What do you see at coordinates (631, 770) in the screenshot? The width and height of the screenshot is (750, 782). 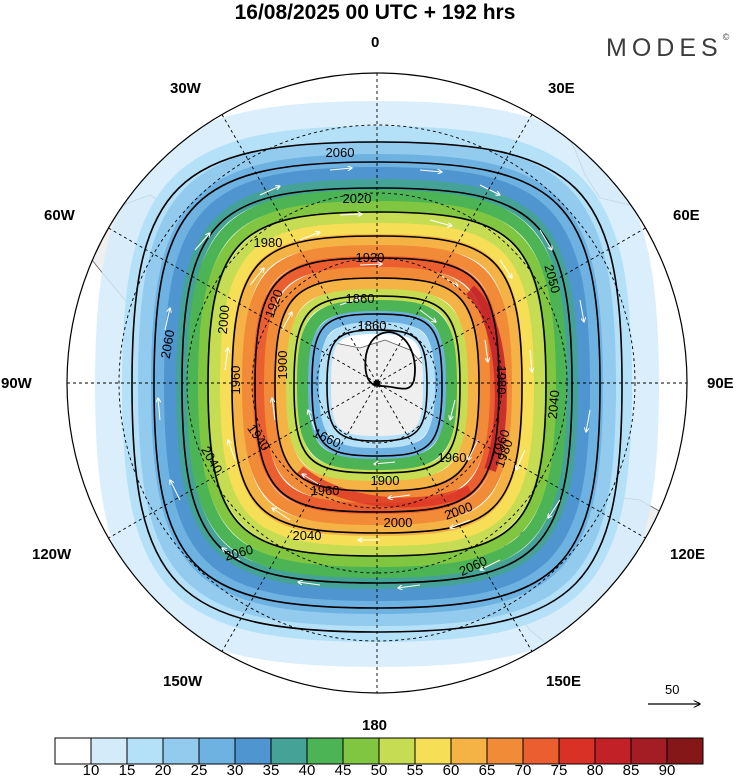 I see `colorbar-tick-label: 85` at bounding box center [631, 770].